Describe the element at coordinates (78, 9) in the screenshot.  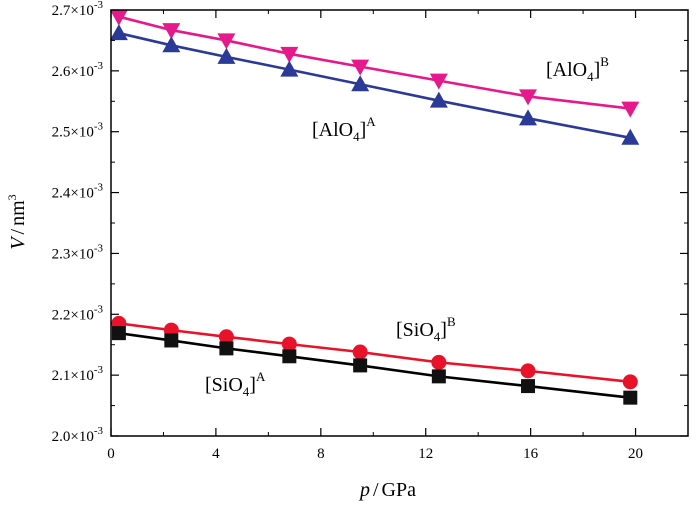
I see `y-tick-label: 2.7×10⁻³` at that location.